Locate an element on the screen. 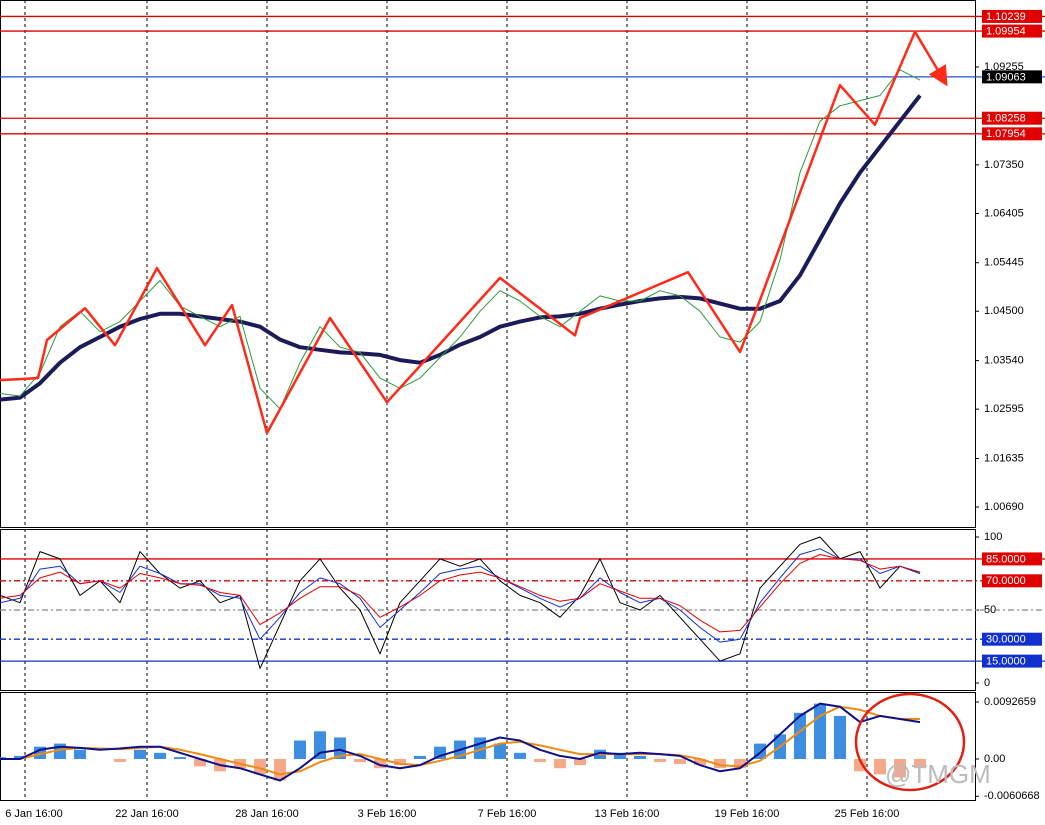 The image size is (1045, 825). x-tick-label: 3 Feb 16:00 is located at coordinates (387, 814).